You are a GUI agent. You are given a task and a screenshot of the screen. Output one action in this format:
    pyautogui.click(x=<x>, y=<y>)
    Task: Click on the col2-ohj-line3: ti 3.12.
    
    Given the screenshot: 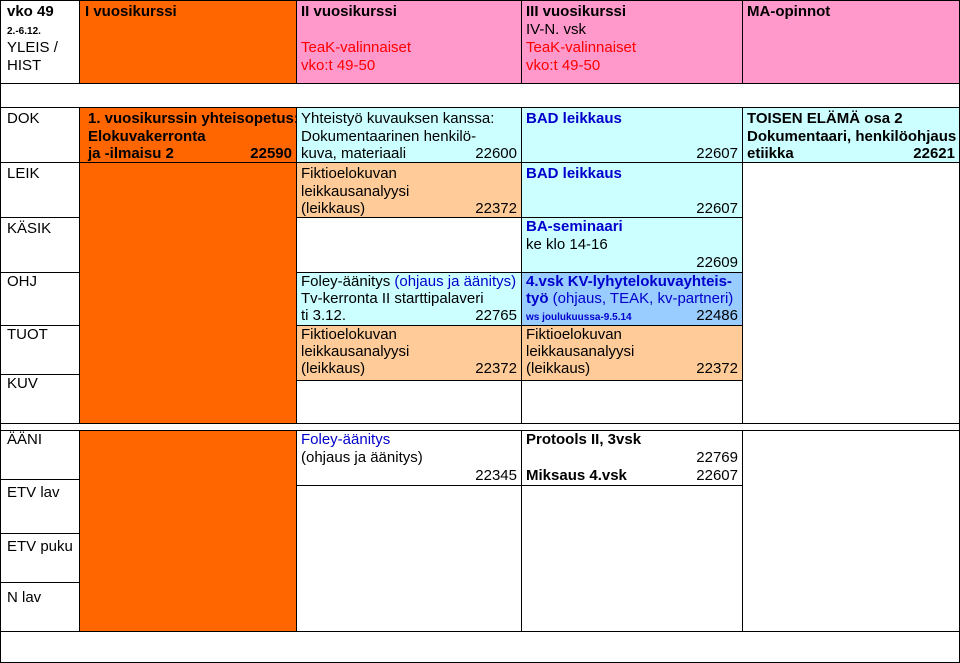 What is the action you would take?
    pyautogui.click(x=324, y=315)
    